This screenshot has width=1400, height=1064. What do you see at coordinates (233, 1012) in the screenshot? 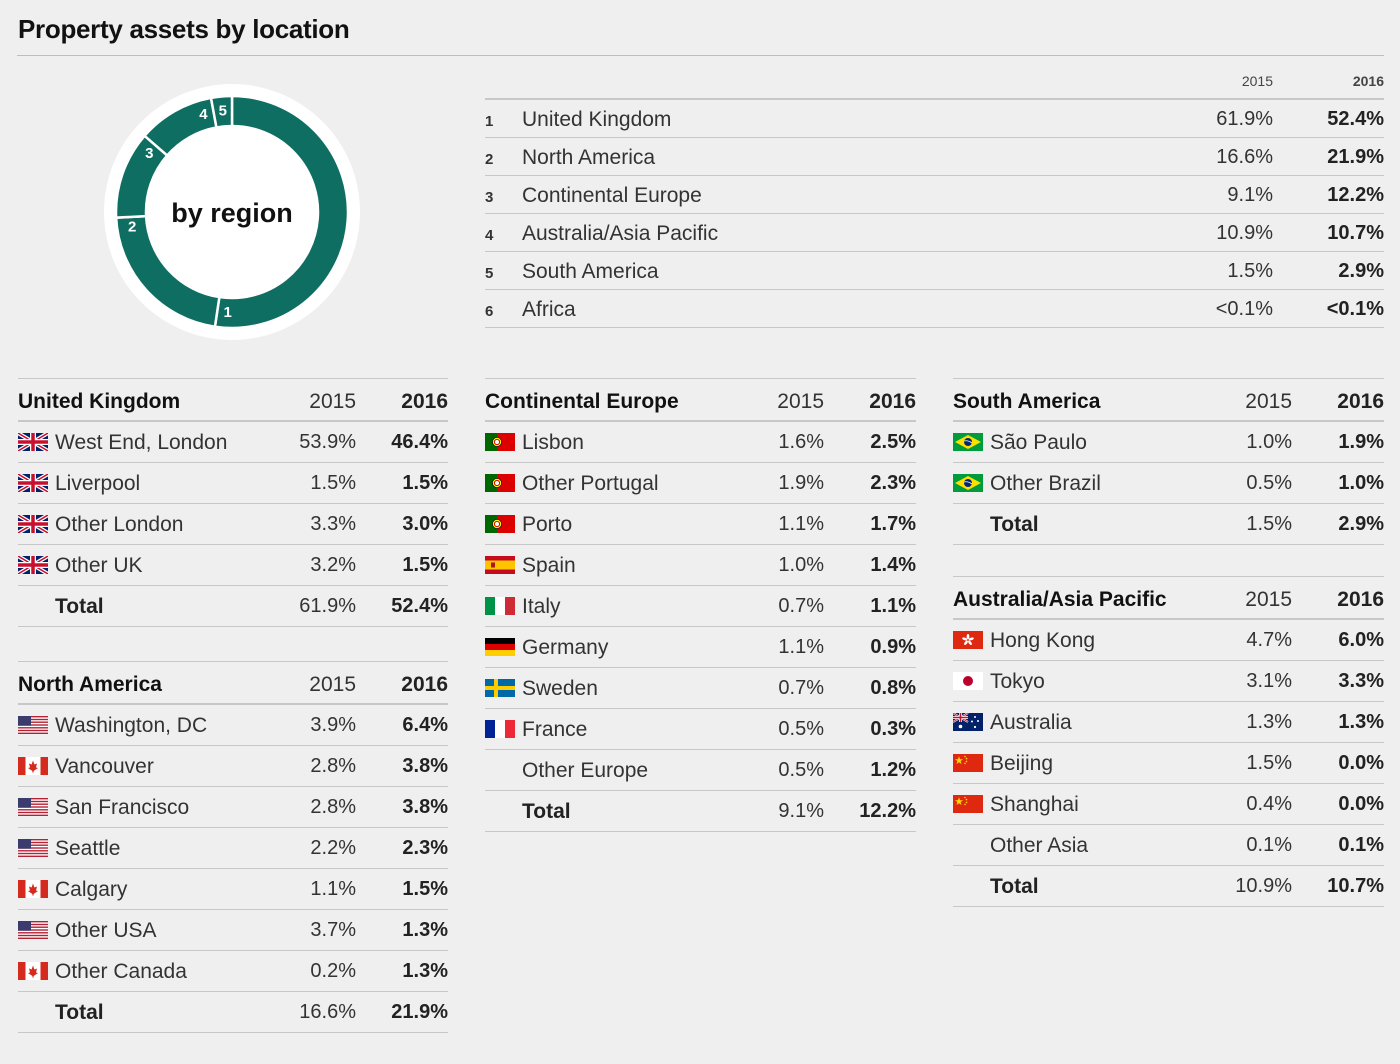
I see `total-row: Total 16.6% 21.9%` at bounding box center [233, 1012].